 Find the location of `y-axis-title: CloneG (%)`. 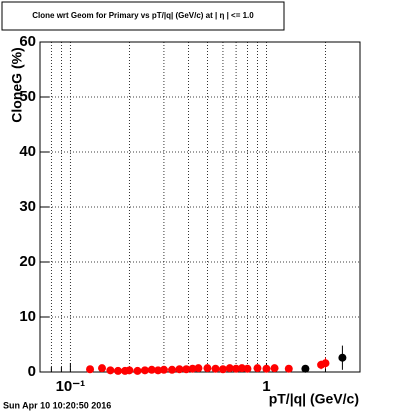

y-axis-title: CloneG (%) is located at coordinates (17, 84).